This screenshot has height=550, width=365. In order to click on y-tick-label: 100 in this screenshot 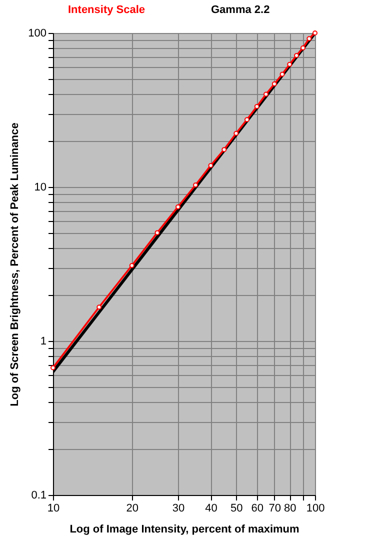, I will do `click(37, 34)`.